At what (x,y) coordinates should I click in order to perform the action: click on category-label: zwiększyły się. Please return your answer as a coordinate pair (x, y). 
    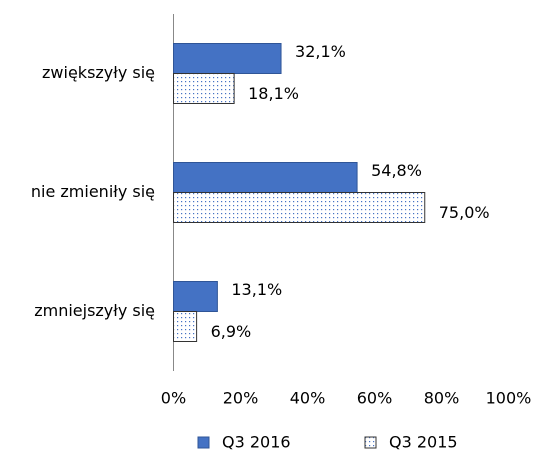
    Looking at the image, I should click on (98, 72).